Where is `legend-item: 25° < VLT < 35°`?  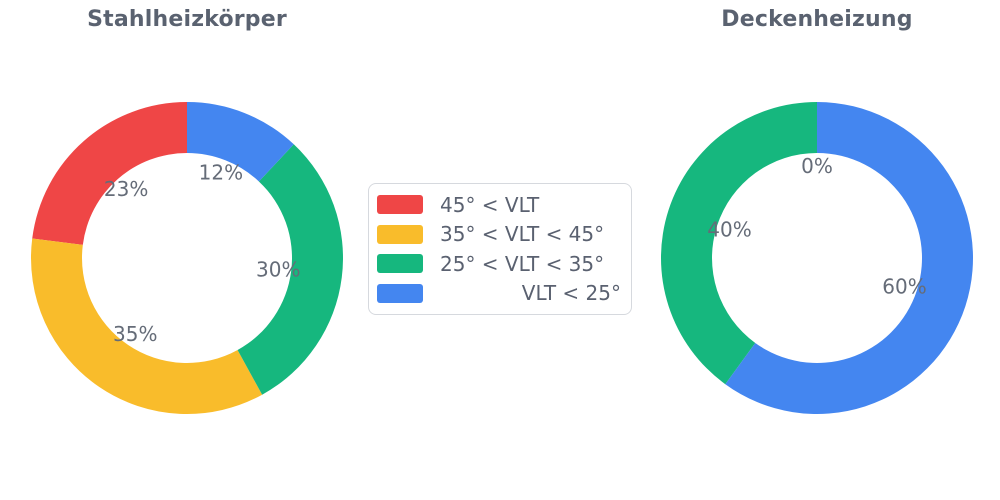 legend-item: 25° < VLT < 35° is located at coordinates (499, 264).